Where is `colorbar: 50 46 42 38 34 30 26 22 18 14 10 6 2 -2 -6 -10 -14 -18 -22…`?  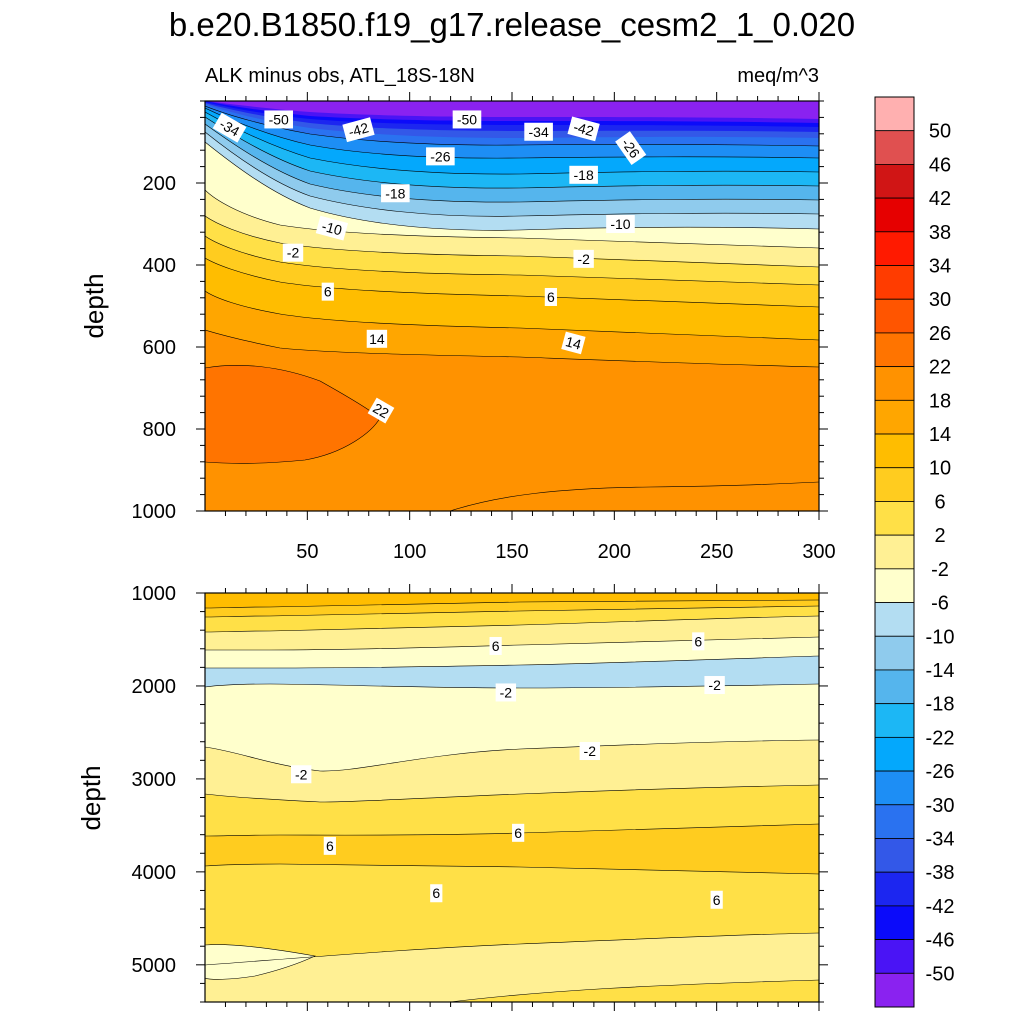 colorbar: 50 46 42 38 34 30 26 22 18 14 10 6 2 -2 -6 -10 -14 -18 -22… is located at coordinates (914, 552).